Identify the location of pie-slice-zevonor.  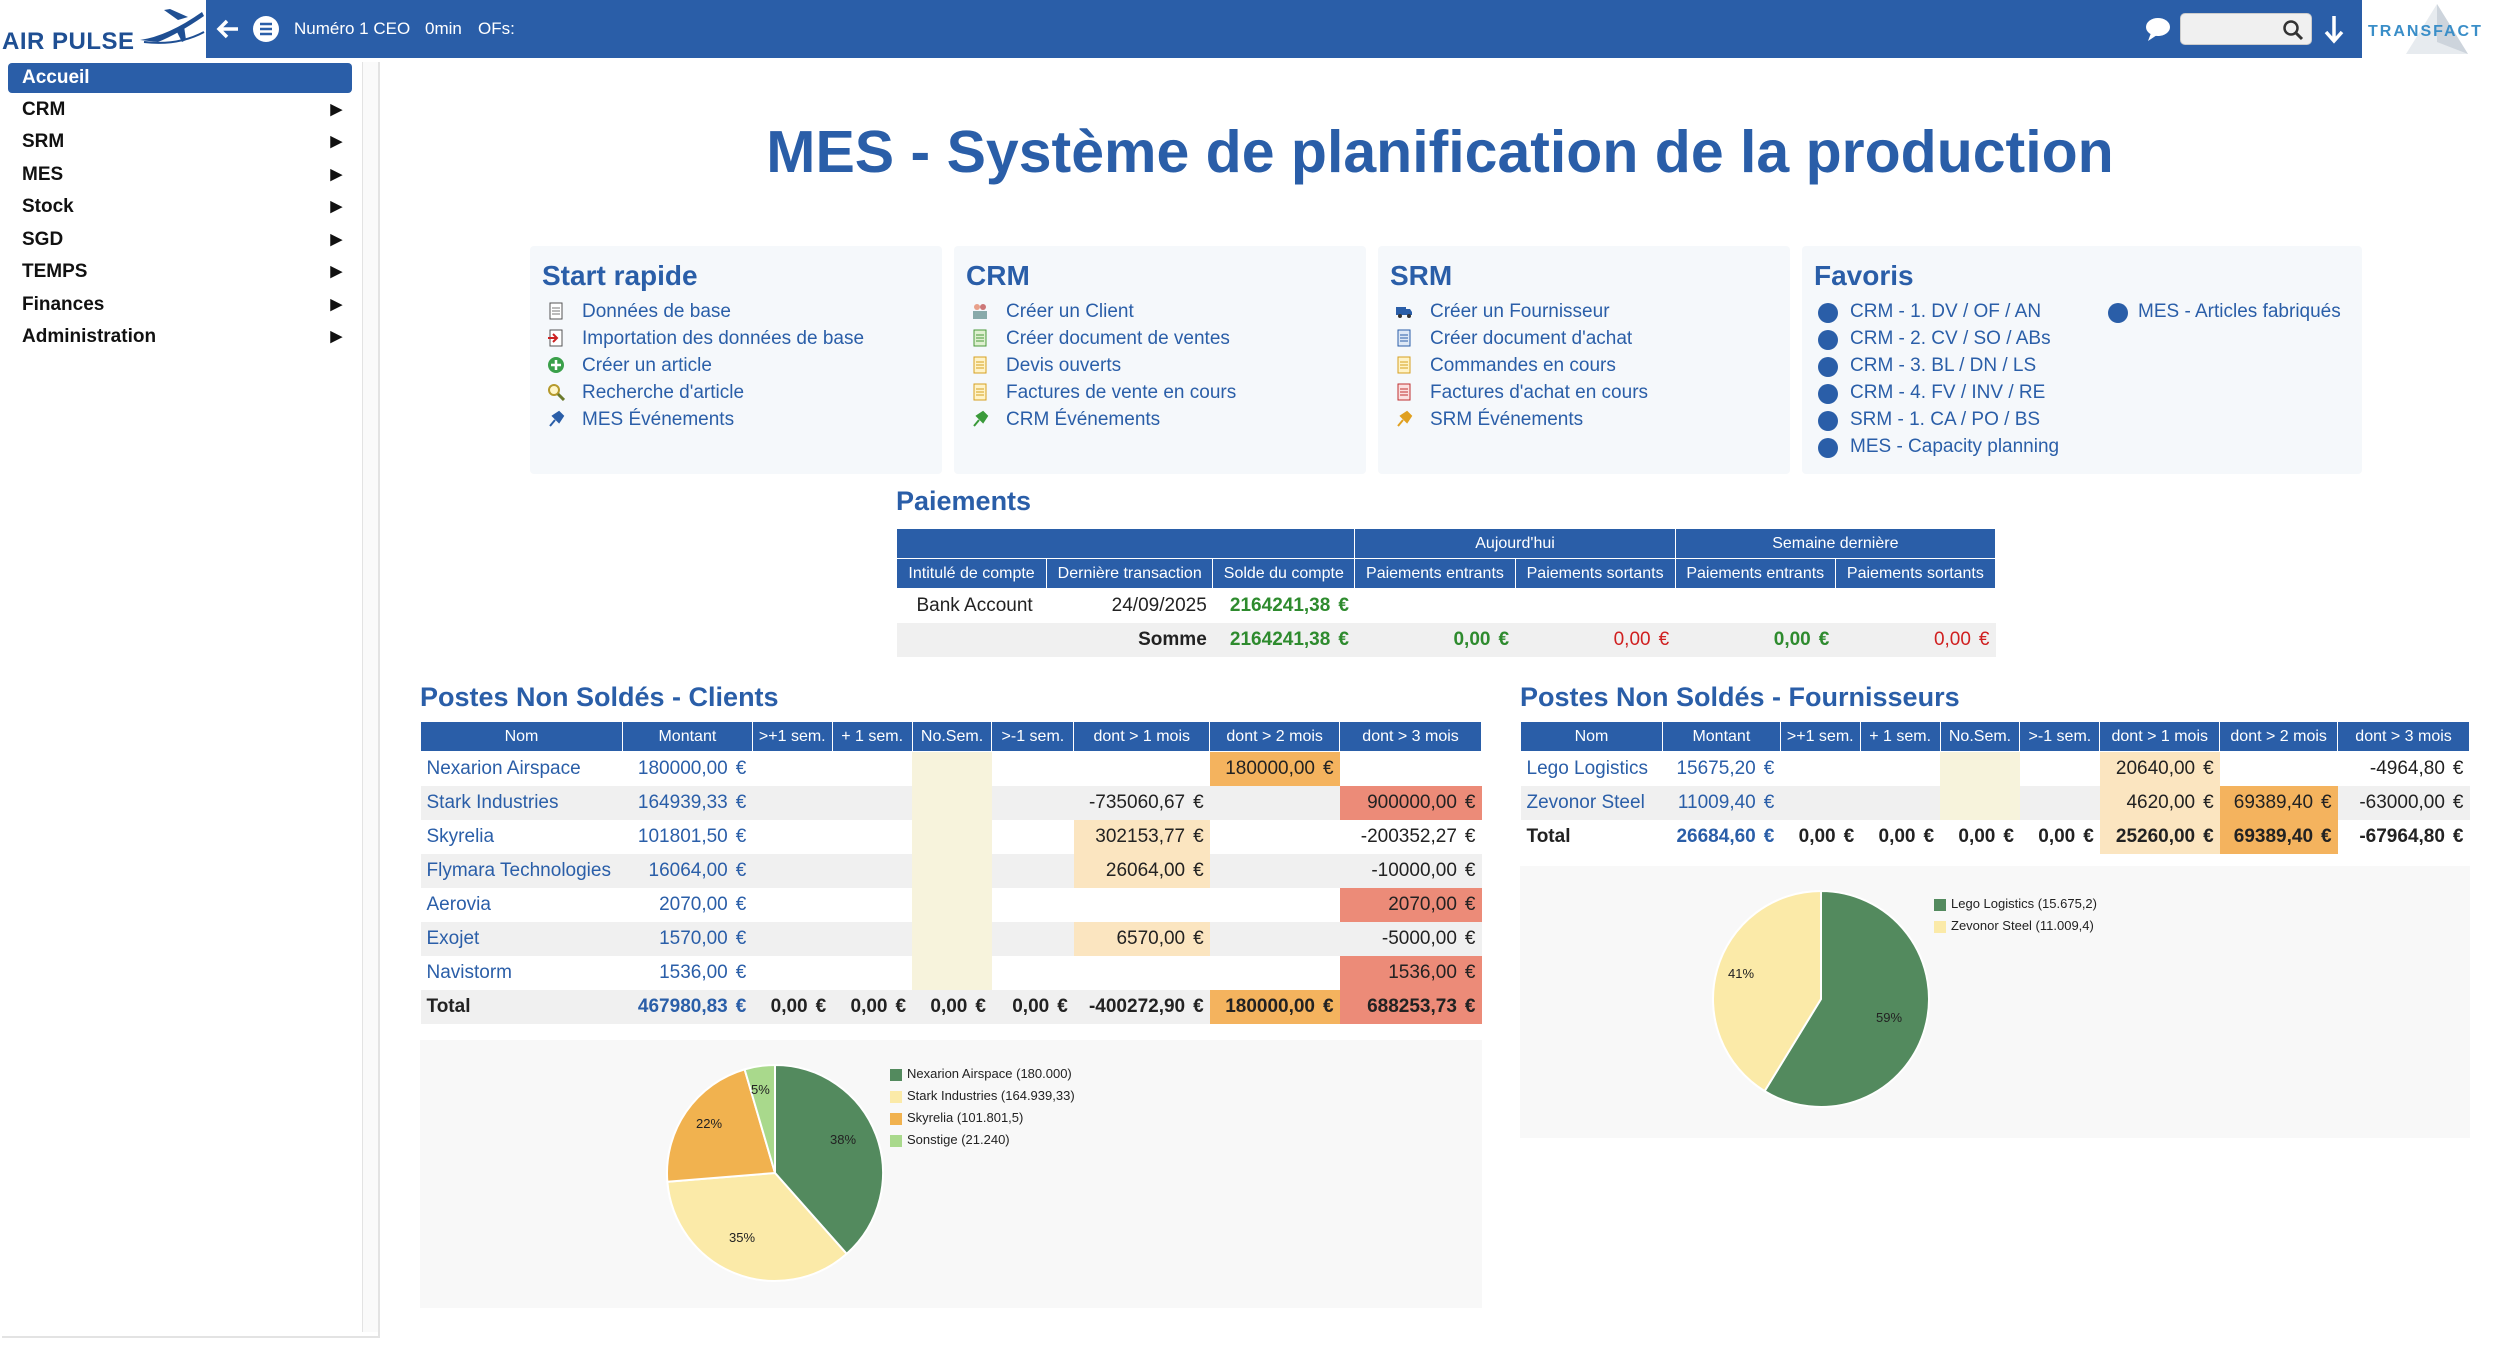
(1767, 991).